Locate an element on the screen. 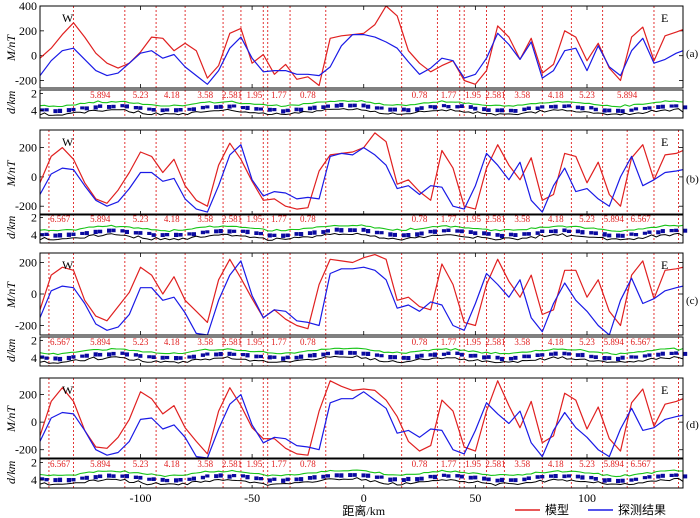 This screenshot has width=700, height=518. panel-id-label: (a) is located at coordinates (692, 54).